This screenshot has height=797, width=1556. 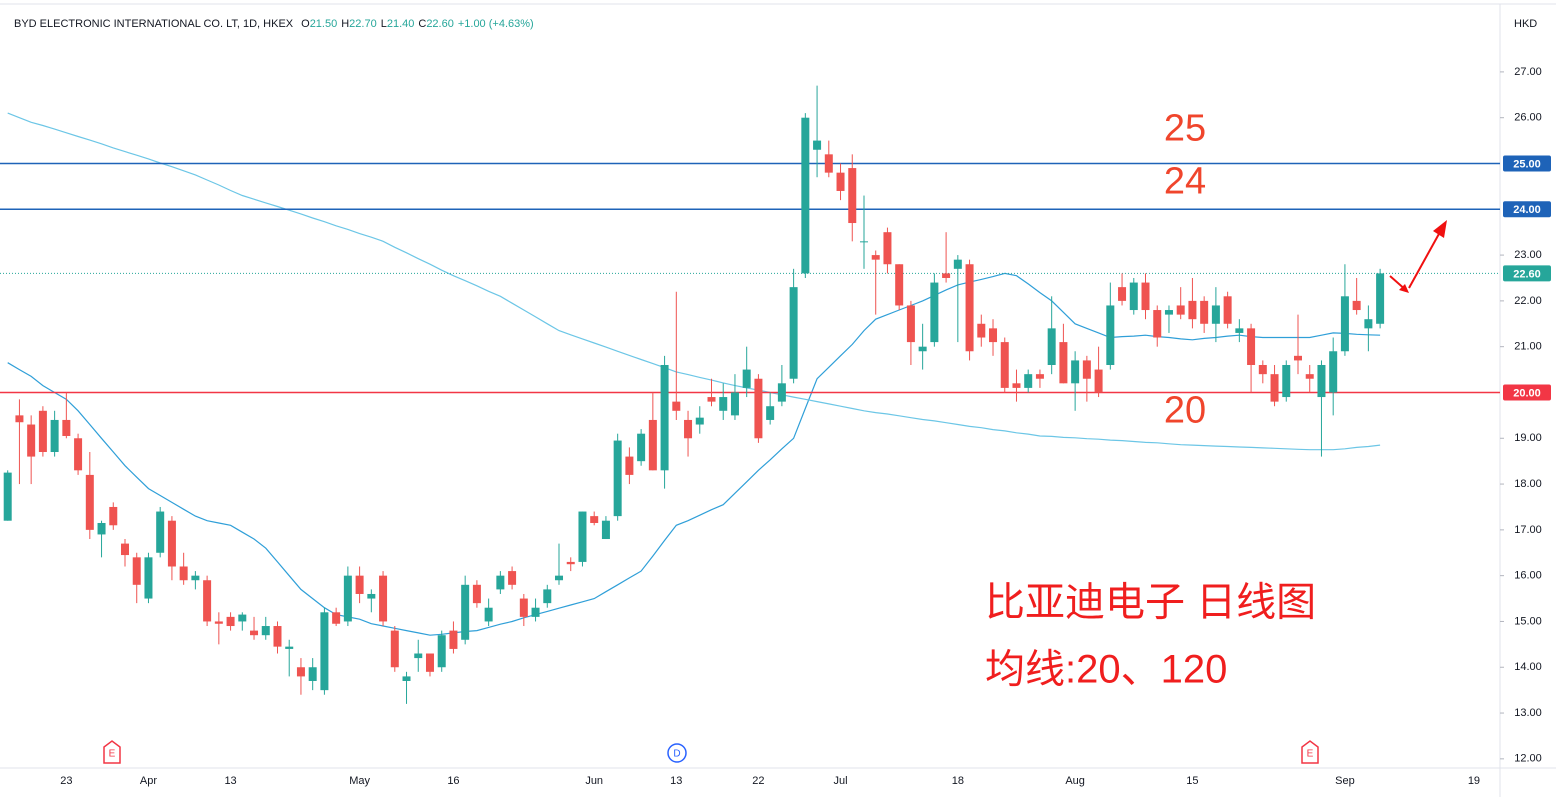 I want to click on currency: HKD, so click(x=1526, y=24).